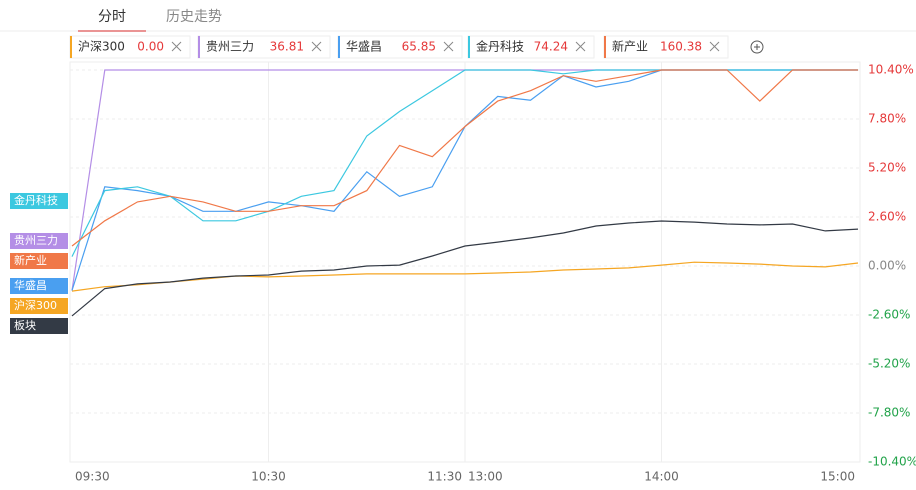  I want to click on legend-name: 金丹科技, so click(500, 46).